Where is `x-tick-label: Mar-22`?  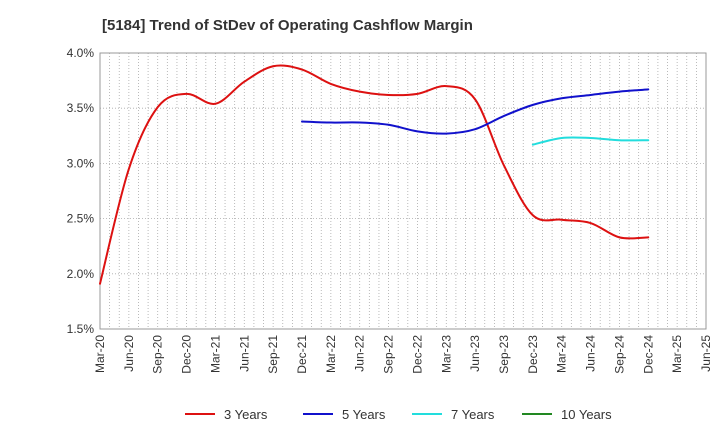
x-tick-label: Mar-22 is located at coordinates (331, 354).